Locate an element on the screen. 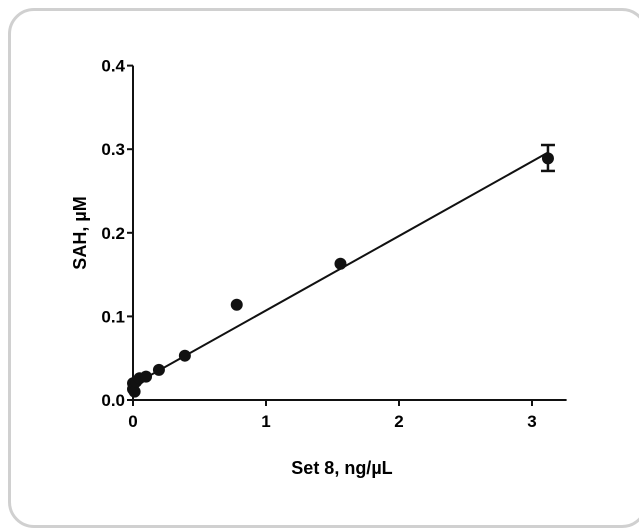  x-axis-title: Set 8, ng/µL is located at coordinates (341, 468).